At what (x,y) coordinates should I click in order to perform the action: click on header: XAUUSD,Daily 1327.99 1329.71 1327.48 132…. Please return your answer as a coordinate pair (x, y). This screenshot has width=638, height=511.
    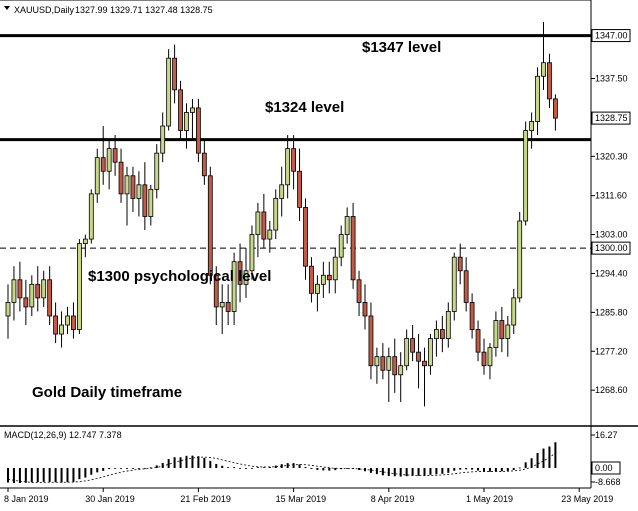
    Looking at the image, I should click on (108, 10).